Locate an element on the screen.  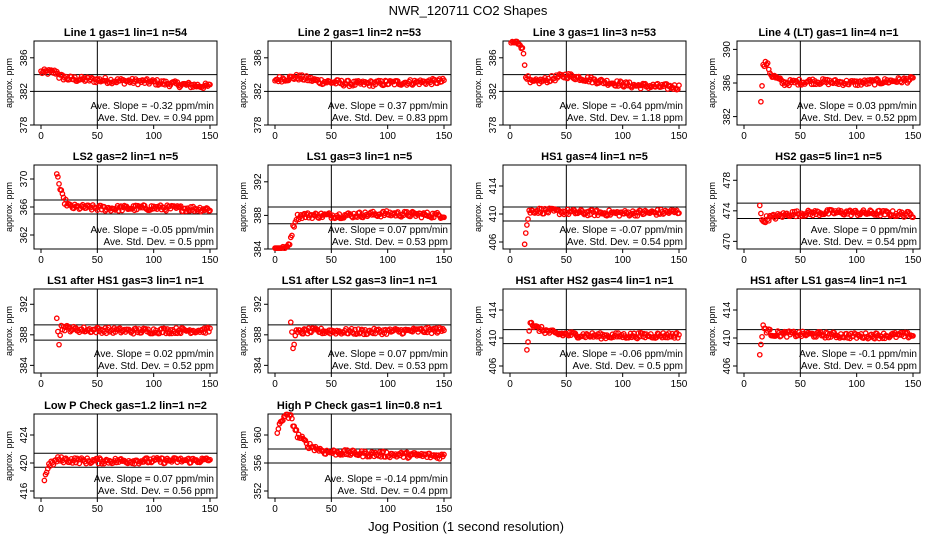
y-tick-label: 366 is located at coordinates (24, 206).